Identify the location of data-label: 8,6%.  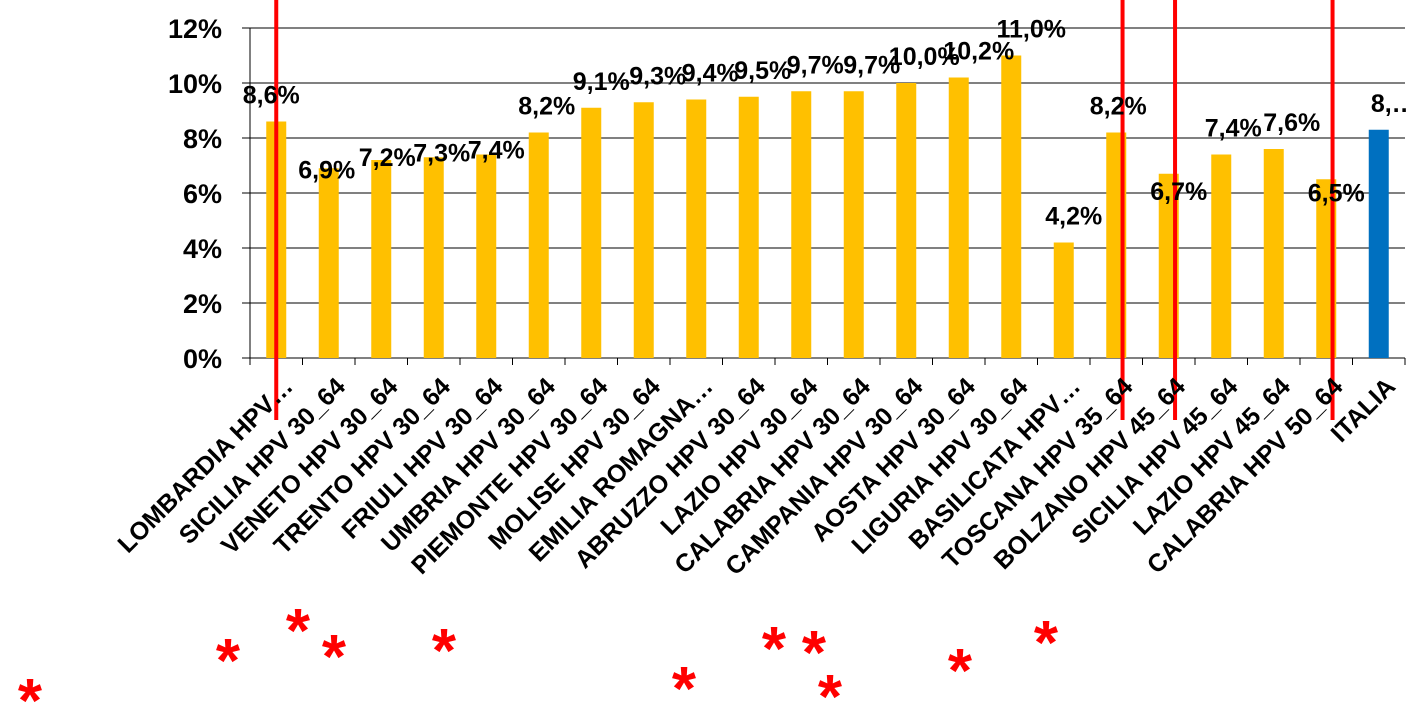
(271, 96).